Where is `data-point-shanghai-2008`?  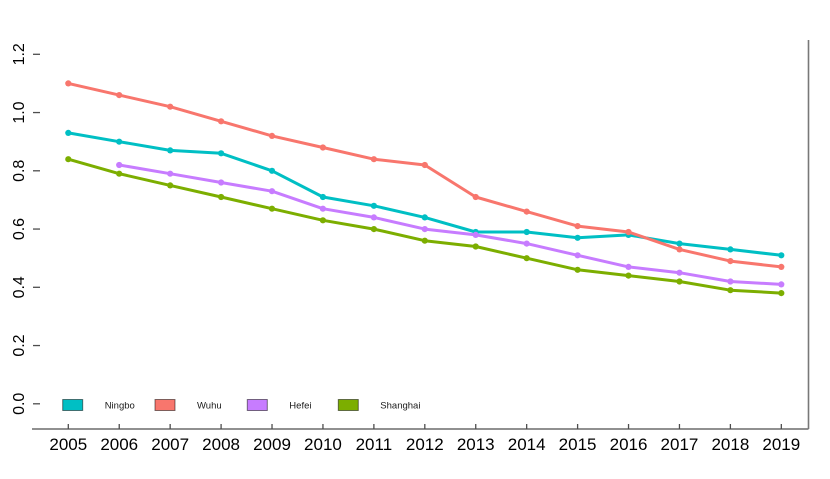
data-point-shanghai-2008 is located at coordinates (221, 197).